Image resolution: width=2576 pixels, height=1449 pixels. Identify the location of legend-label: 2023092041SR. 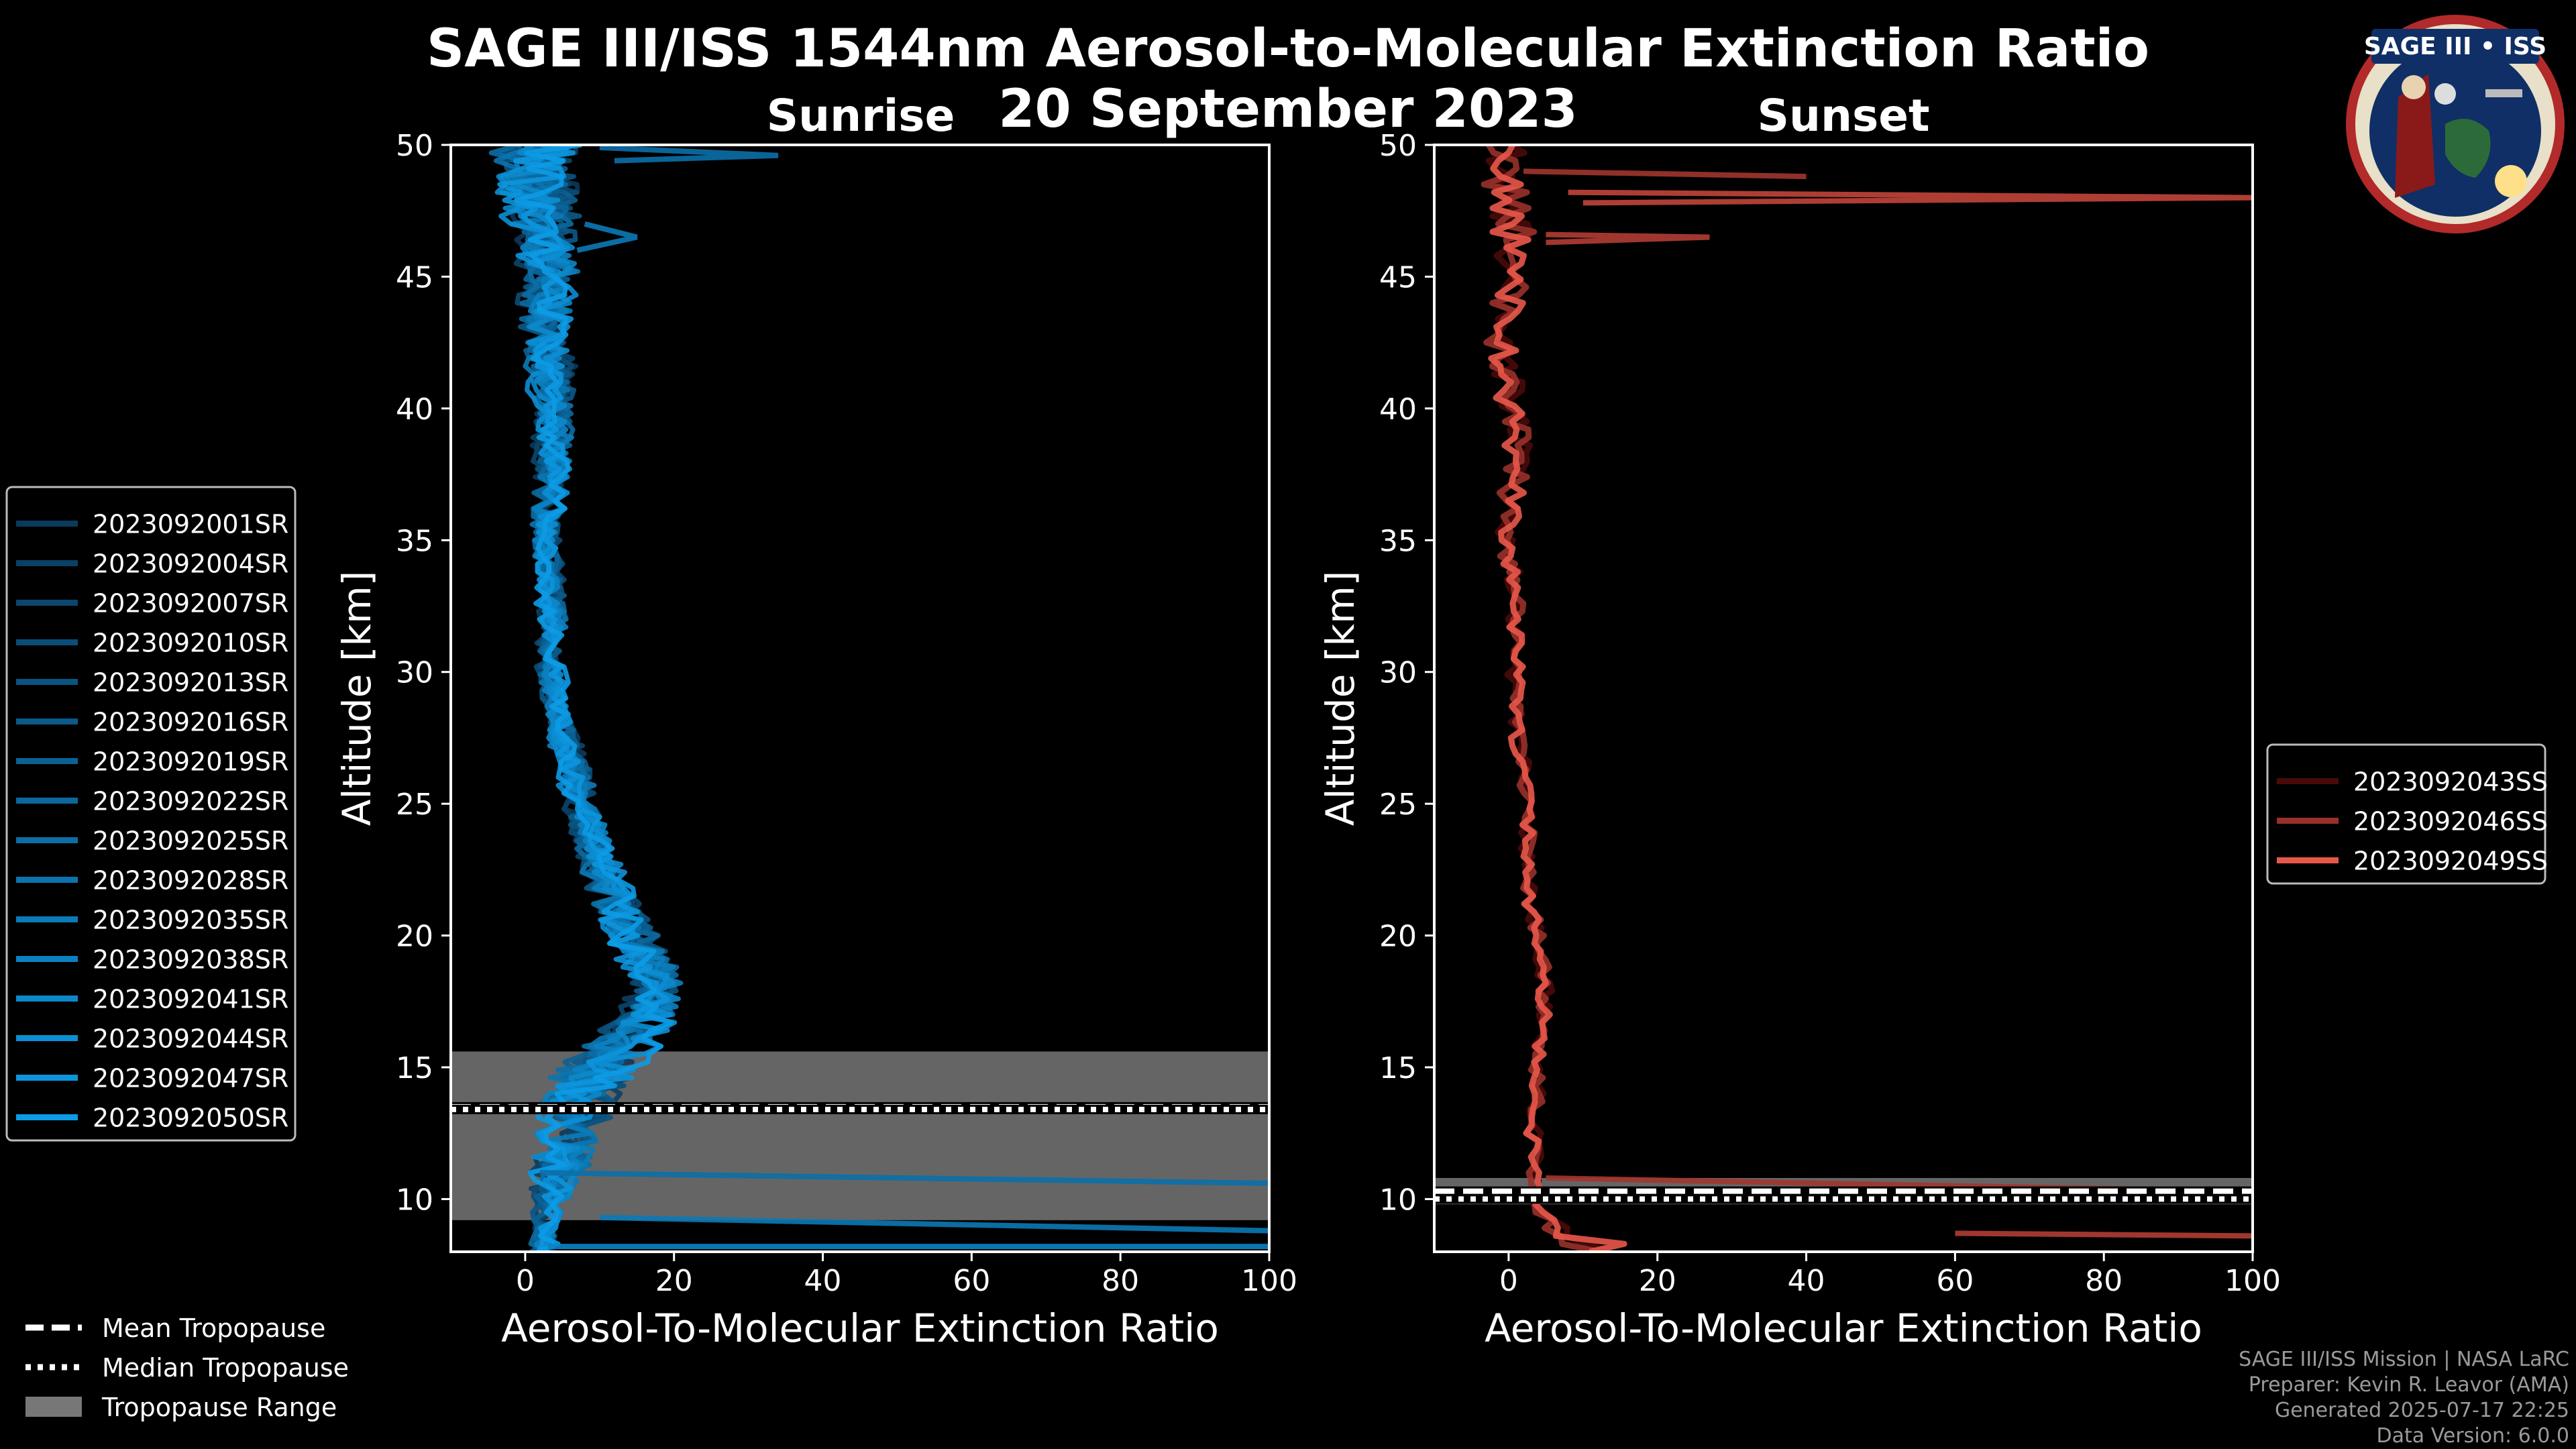
(190, 999).